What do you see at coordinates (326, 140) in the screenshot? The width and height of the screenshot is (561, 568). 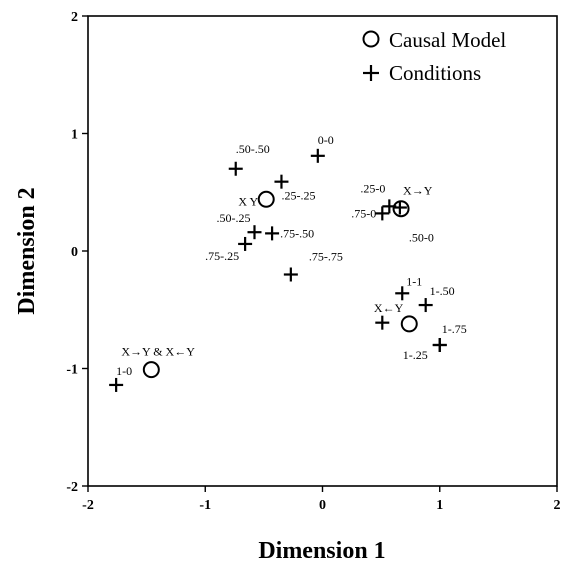 I see `data-label: 0-0` at bounding box center [326, 140].